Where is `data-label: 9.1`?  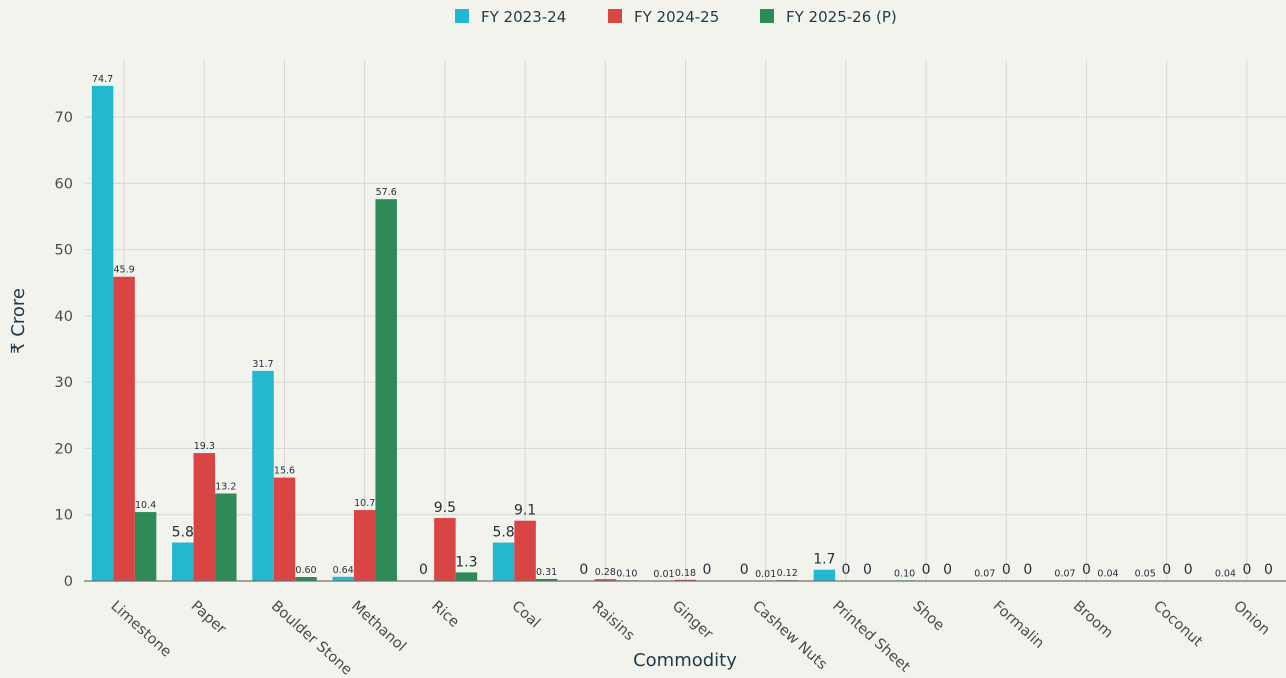
data-label: 9.1 is located at coordinates (525, 511).